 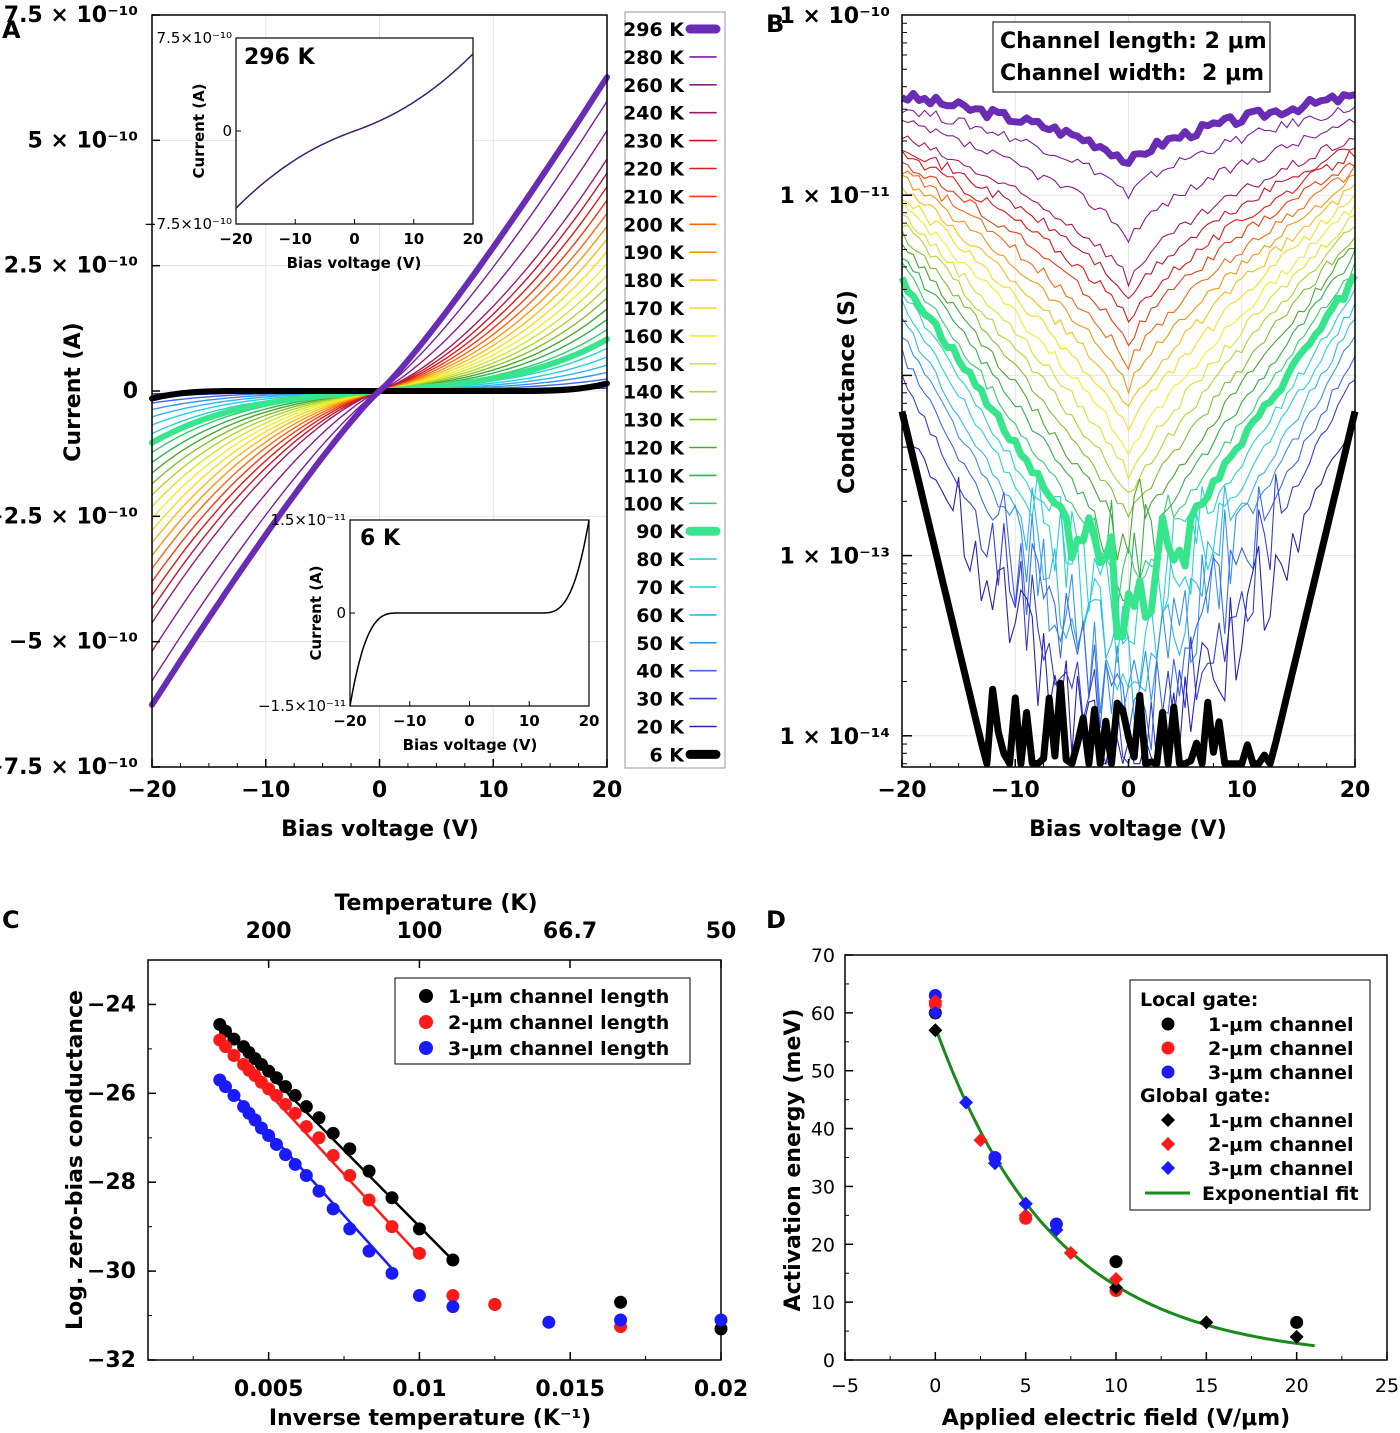 What do you see at coordinates (1280, 1194) in the screenshot?
I see `legend-fit-label: Exponential fit` at bounding box center [1280, 1194].